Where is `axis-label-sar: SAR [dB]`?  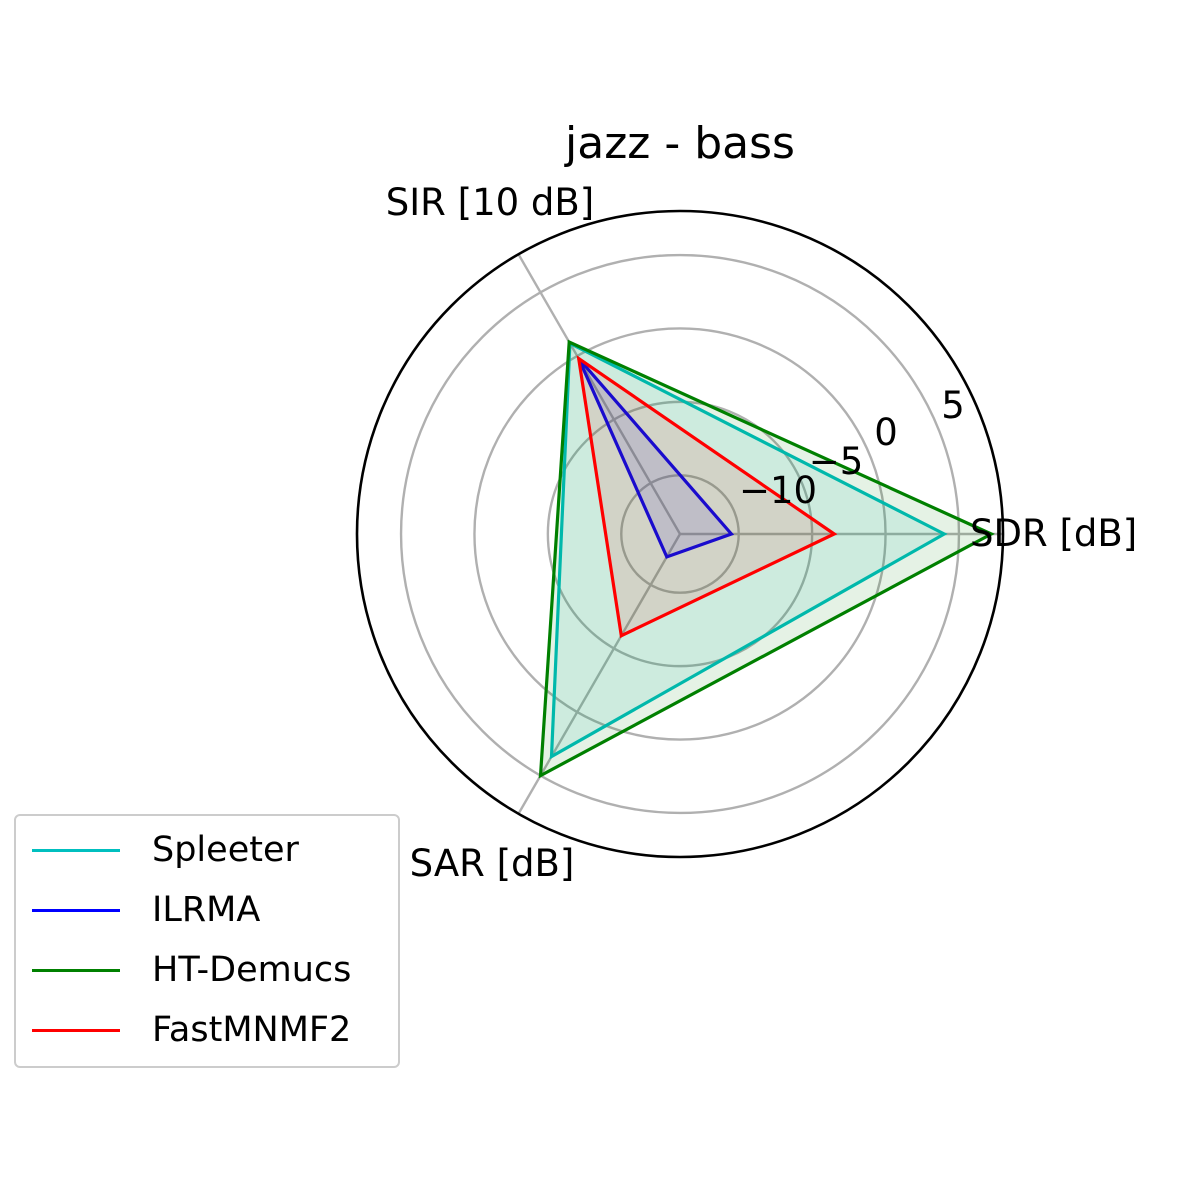 axis-label-sar: SAR [dB] is located at coordinates (492, 863).